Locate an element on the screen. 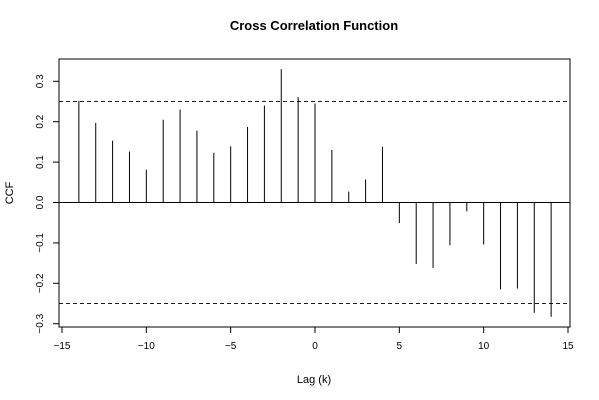 This screenshot has height=400, width=599. y-axis-label: CCF is located at coordinates (10, 192).